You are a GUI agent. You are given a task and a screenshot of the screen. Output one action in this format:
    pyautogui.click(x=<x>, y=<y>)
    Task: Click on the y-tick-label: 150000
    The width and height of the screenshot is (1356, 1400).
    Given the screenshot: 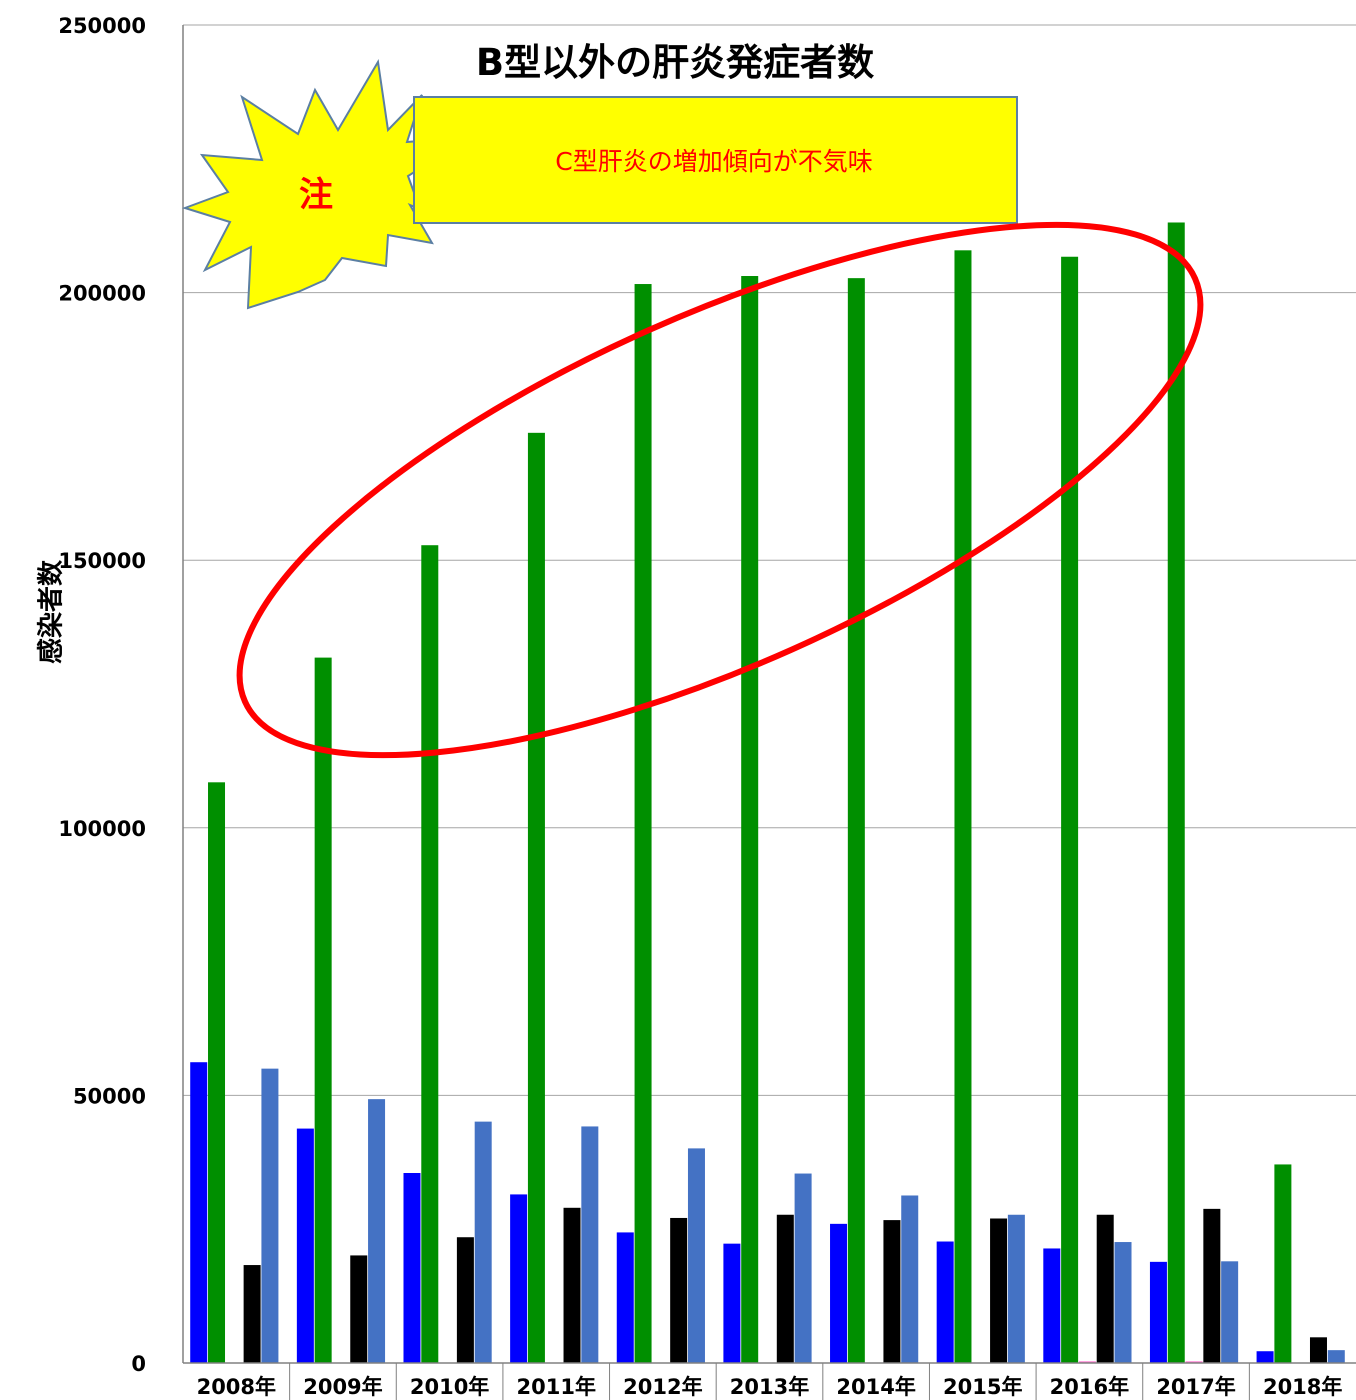 What is the action you would take?
    pyautogui.click(x=102, y=561)
    